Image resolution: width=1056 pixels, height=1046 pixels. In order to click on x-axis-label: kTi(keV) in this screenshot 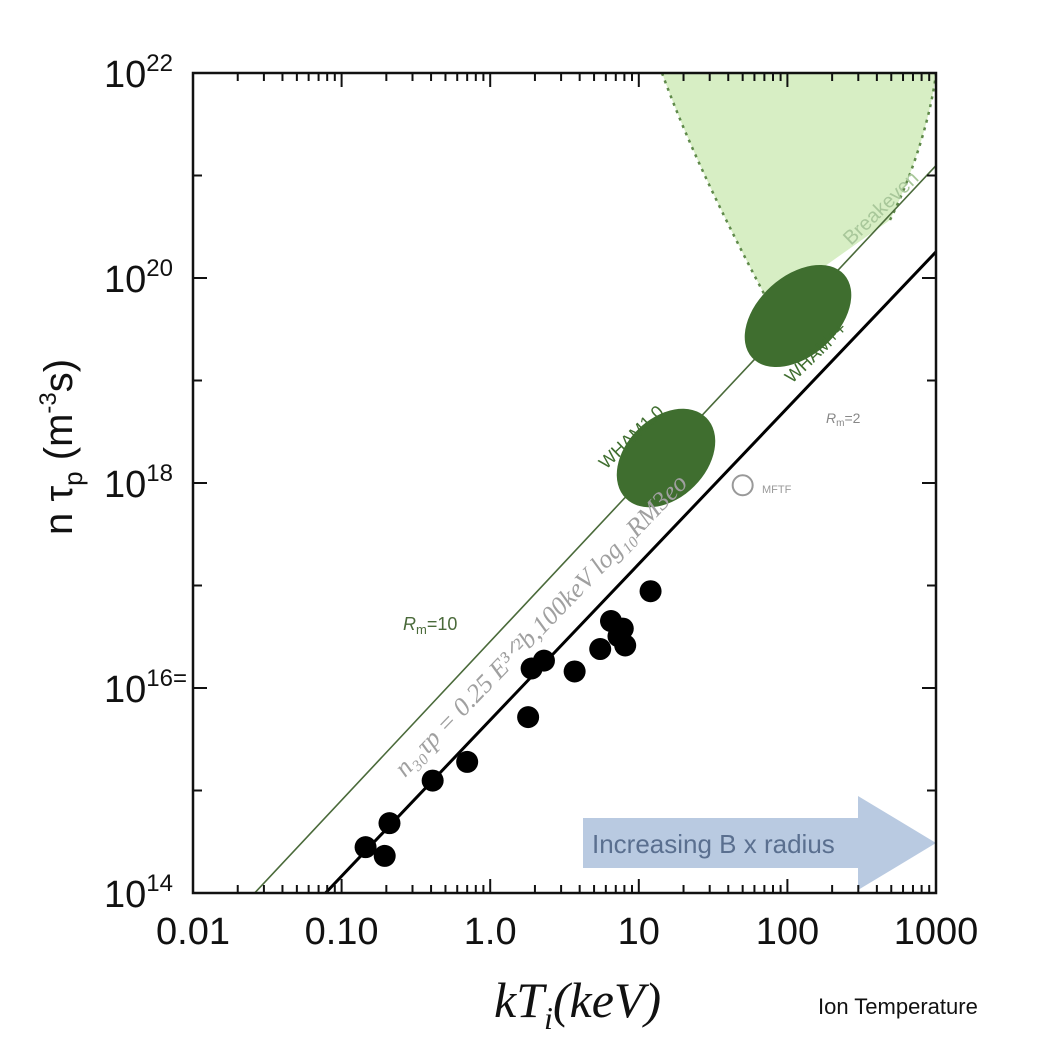, I will do `click(577, 1004)`.